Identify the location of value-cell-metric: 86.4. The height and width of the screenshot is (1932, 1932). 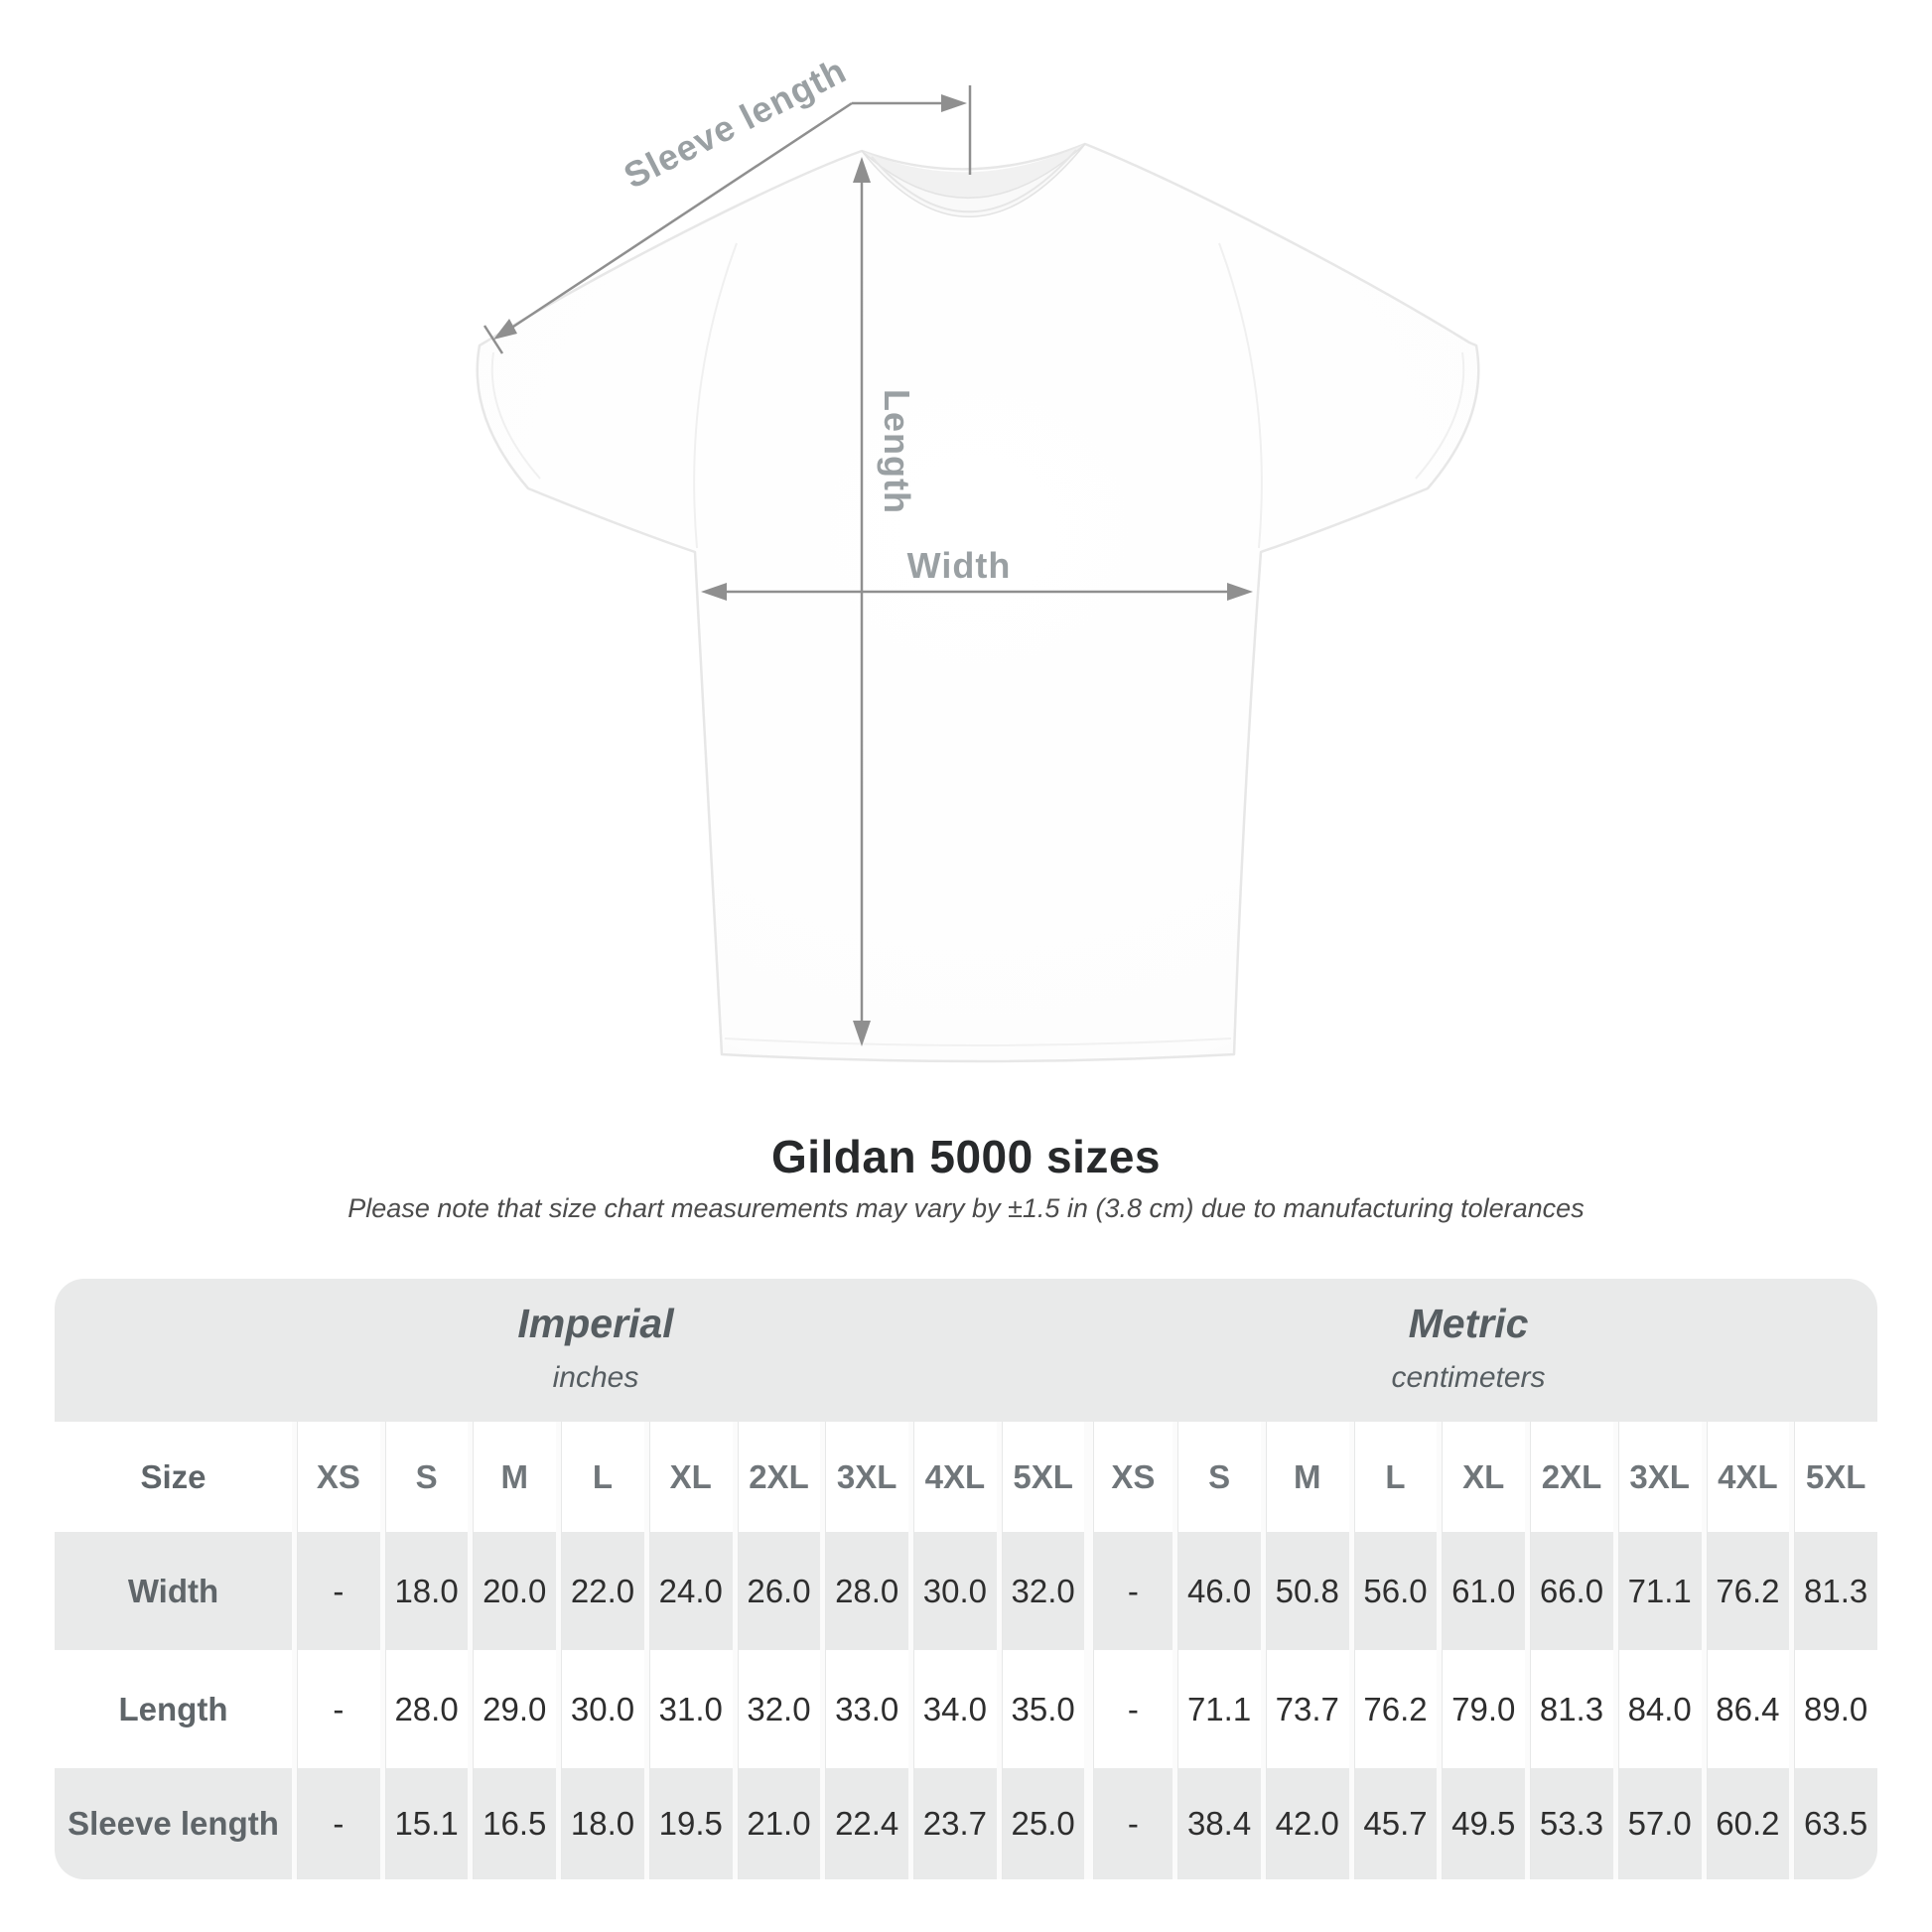
(1746, 1709).